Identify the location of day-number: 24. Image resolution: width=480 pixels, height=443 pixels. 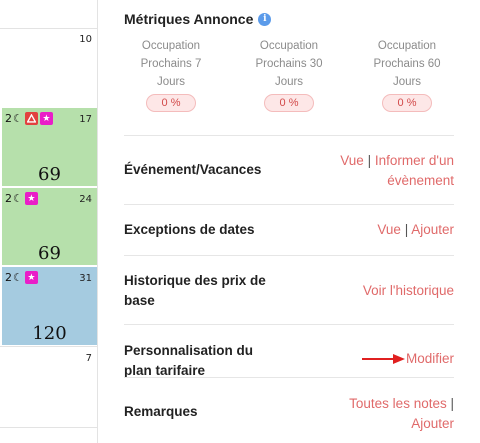
(85, 199).